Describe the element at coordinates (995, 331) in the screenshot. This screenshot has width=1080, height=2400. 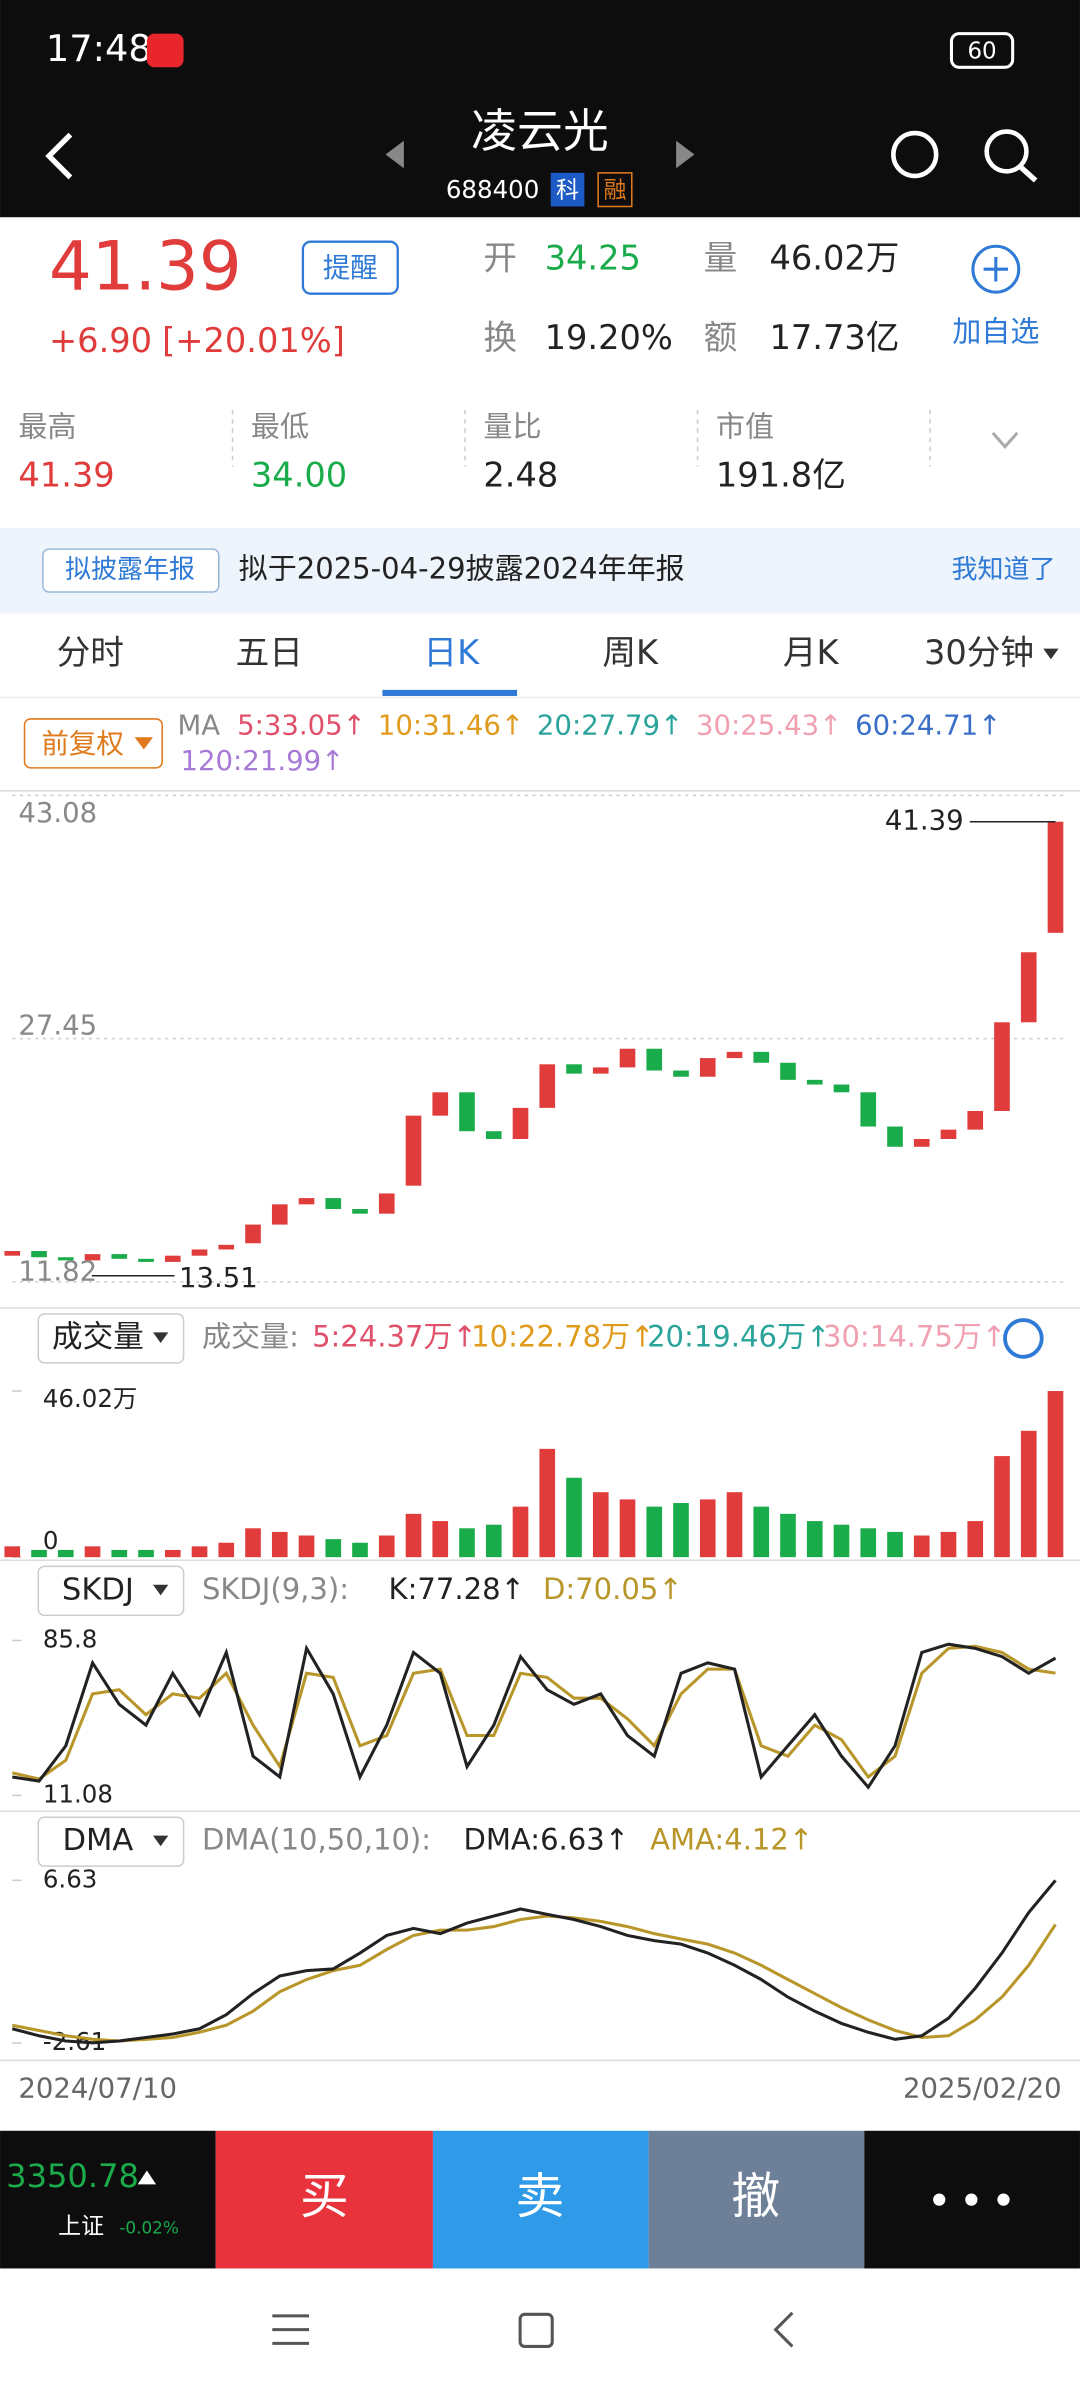
I see `add-watch: 加自选` at that location.